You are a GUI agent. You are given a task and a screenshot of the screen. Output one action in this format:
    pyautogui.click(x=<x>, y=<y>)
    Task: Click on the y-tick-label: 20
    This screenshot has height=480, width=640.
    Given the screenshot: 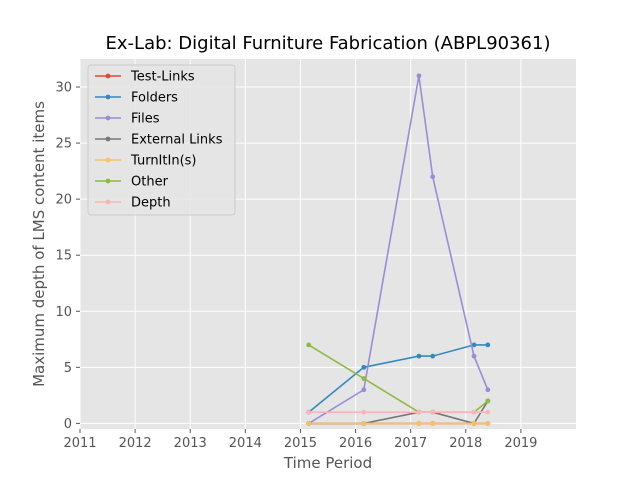 What is the action you would take?
    pyautogui.click(x=63, y=200)
    